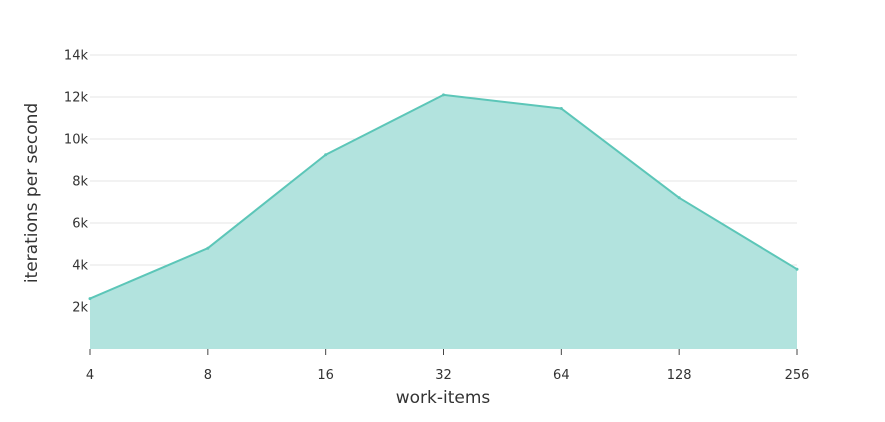  I want to click on x-tick-label: 32, so click(443, 375).